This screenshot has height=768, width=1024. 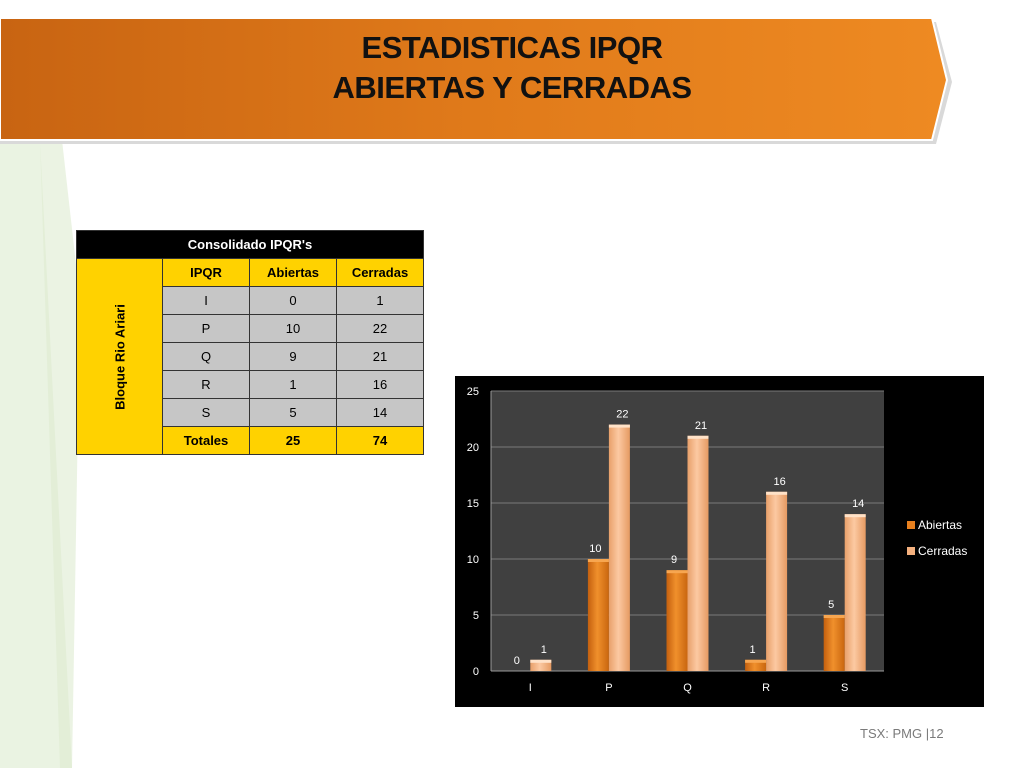 I want to click on y-tick-label: 10, so click(x=473, y=560).